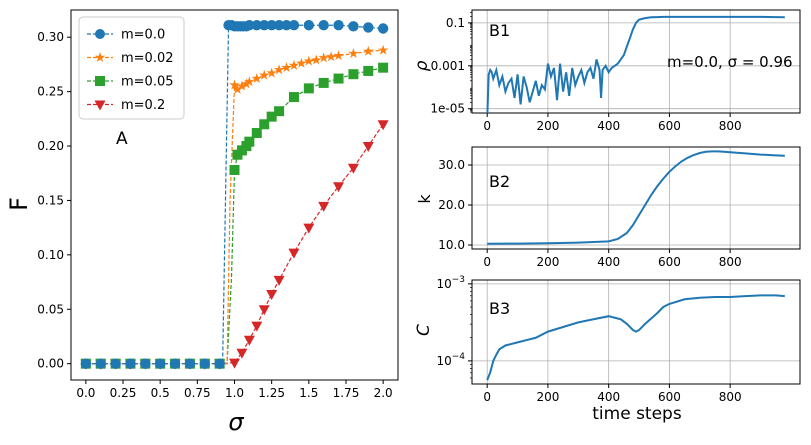 The width and height of the screenshot is (811, 445). I want to click on y-tick-label: 30.0, so click(451, 165).